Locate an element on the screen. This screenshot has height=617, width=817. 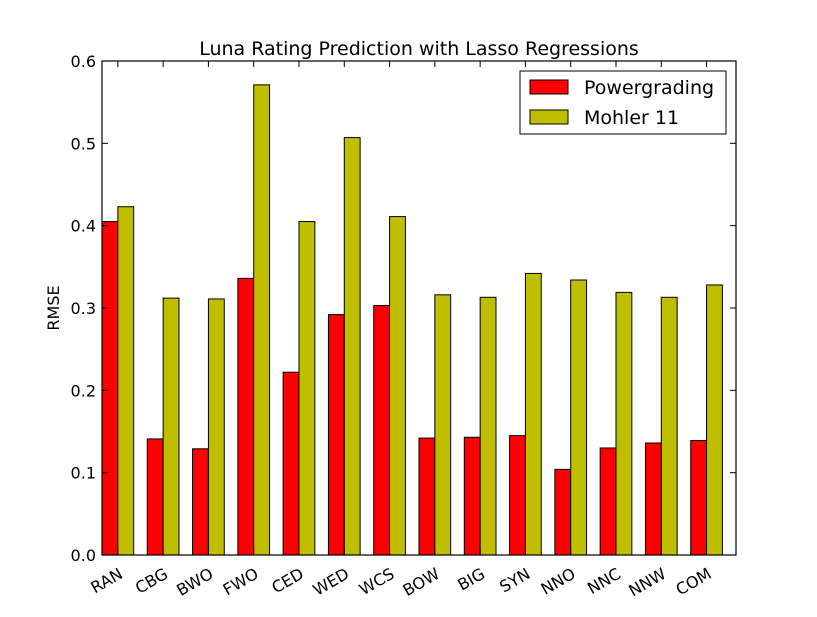
bar-powergrading-nnw is located at coordinates (653, 499).